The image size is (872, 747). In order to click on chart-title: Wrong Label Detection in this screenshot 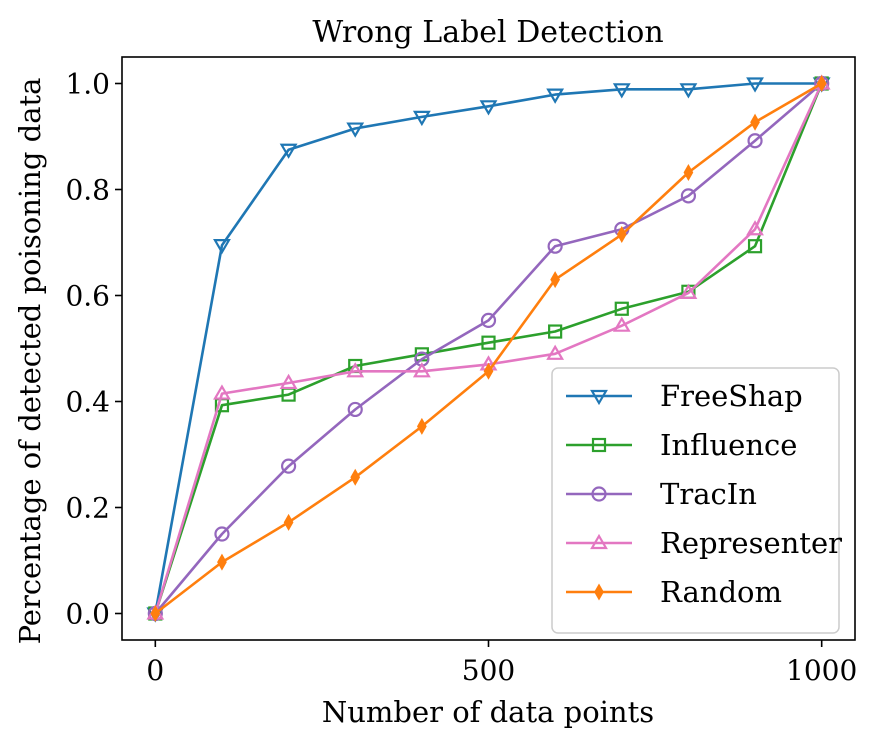, I will do `click(487, 32)`.